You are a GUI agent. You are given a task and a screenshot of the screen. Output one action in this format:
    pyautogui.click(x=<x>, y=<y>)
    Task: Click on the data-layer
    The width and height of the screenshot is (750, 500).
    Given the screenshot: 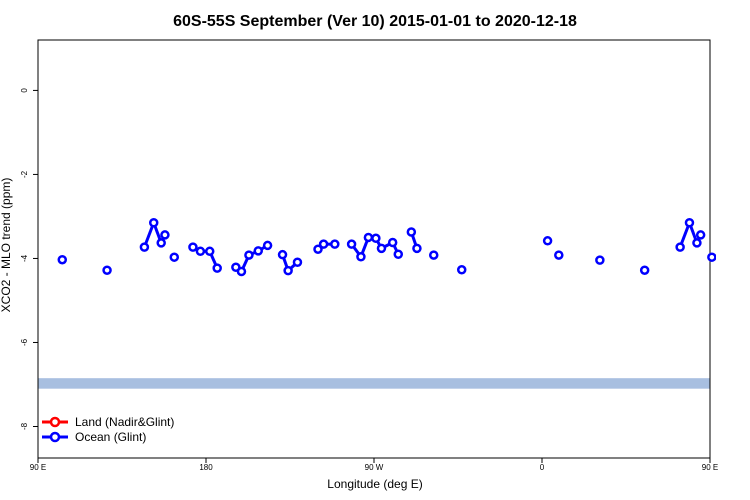 What is the action you would take?
    pyautogui.click(x=386, y=247)
    